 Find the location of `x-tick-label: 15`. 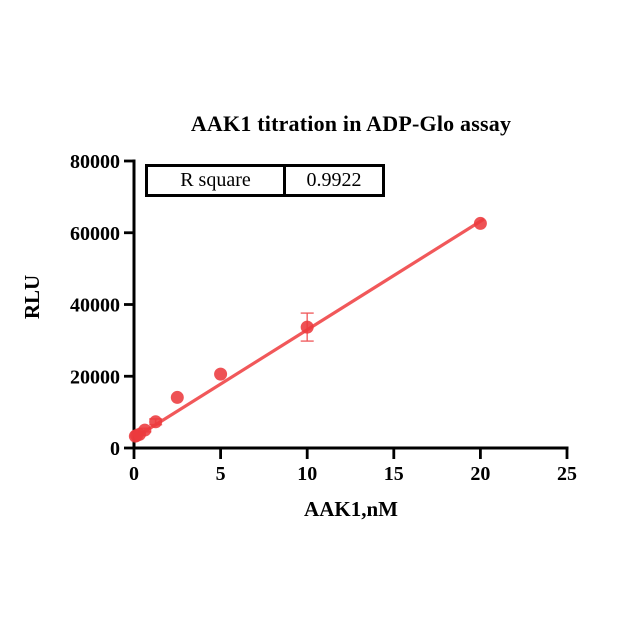

x-tick-label: 15 is located at coordinates (394, 474).